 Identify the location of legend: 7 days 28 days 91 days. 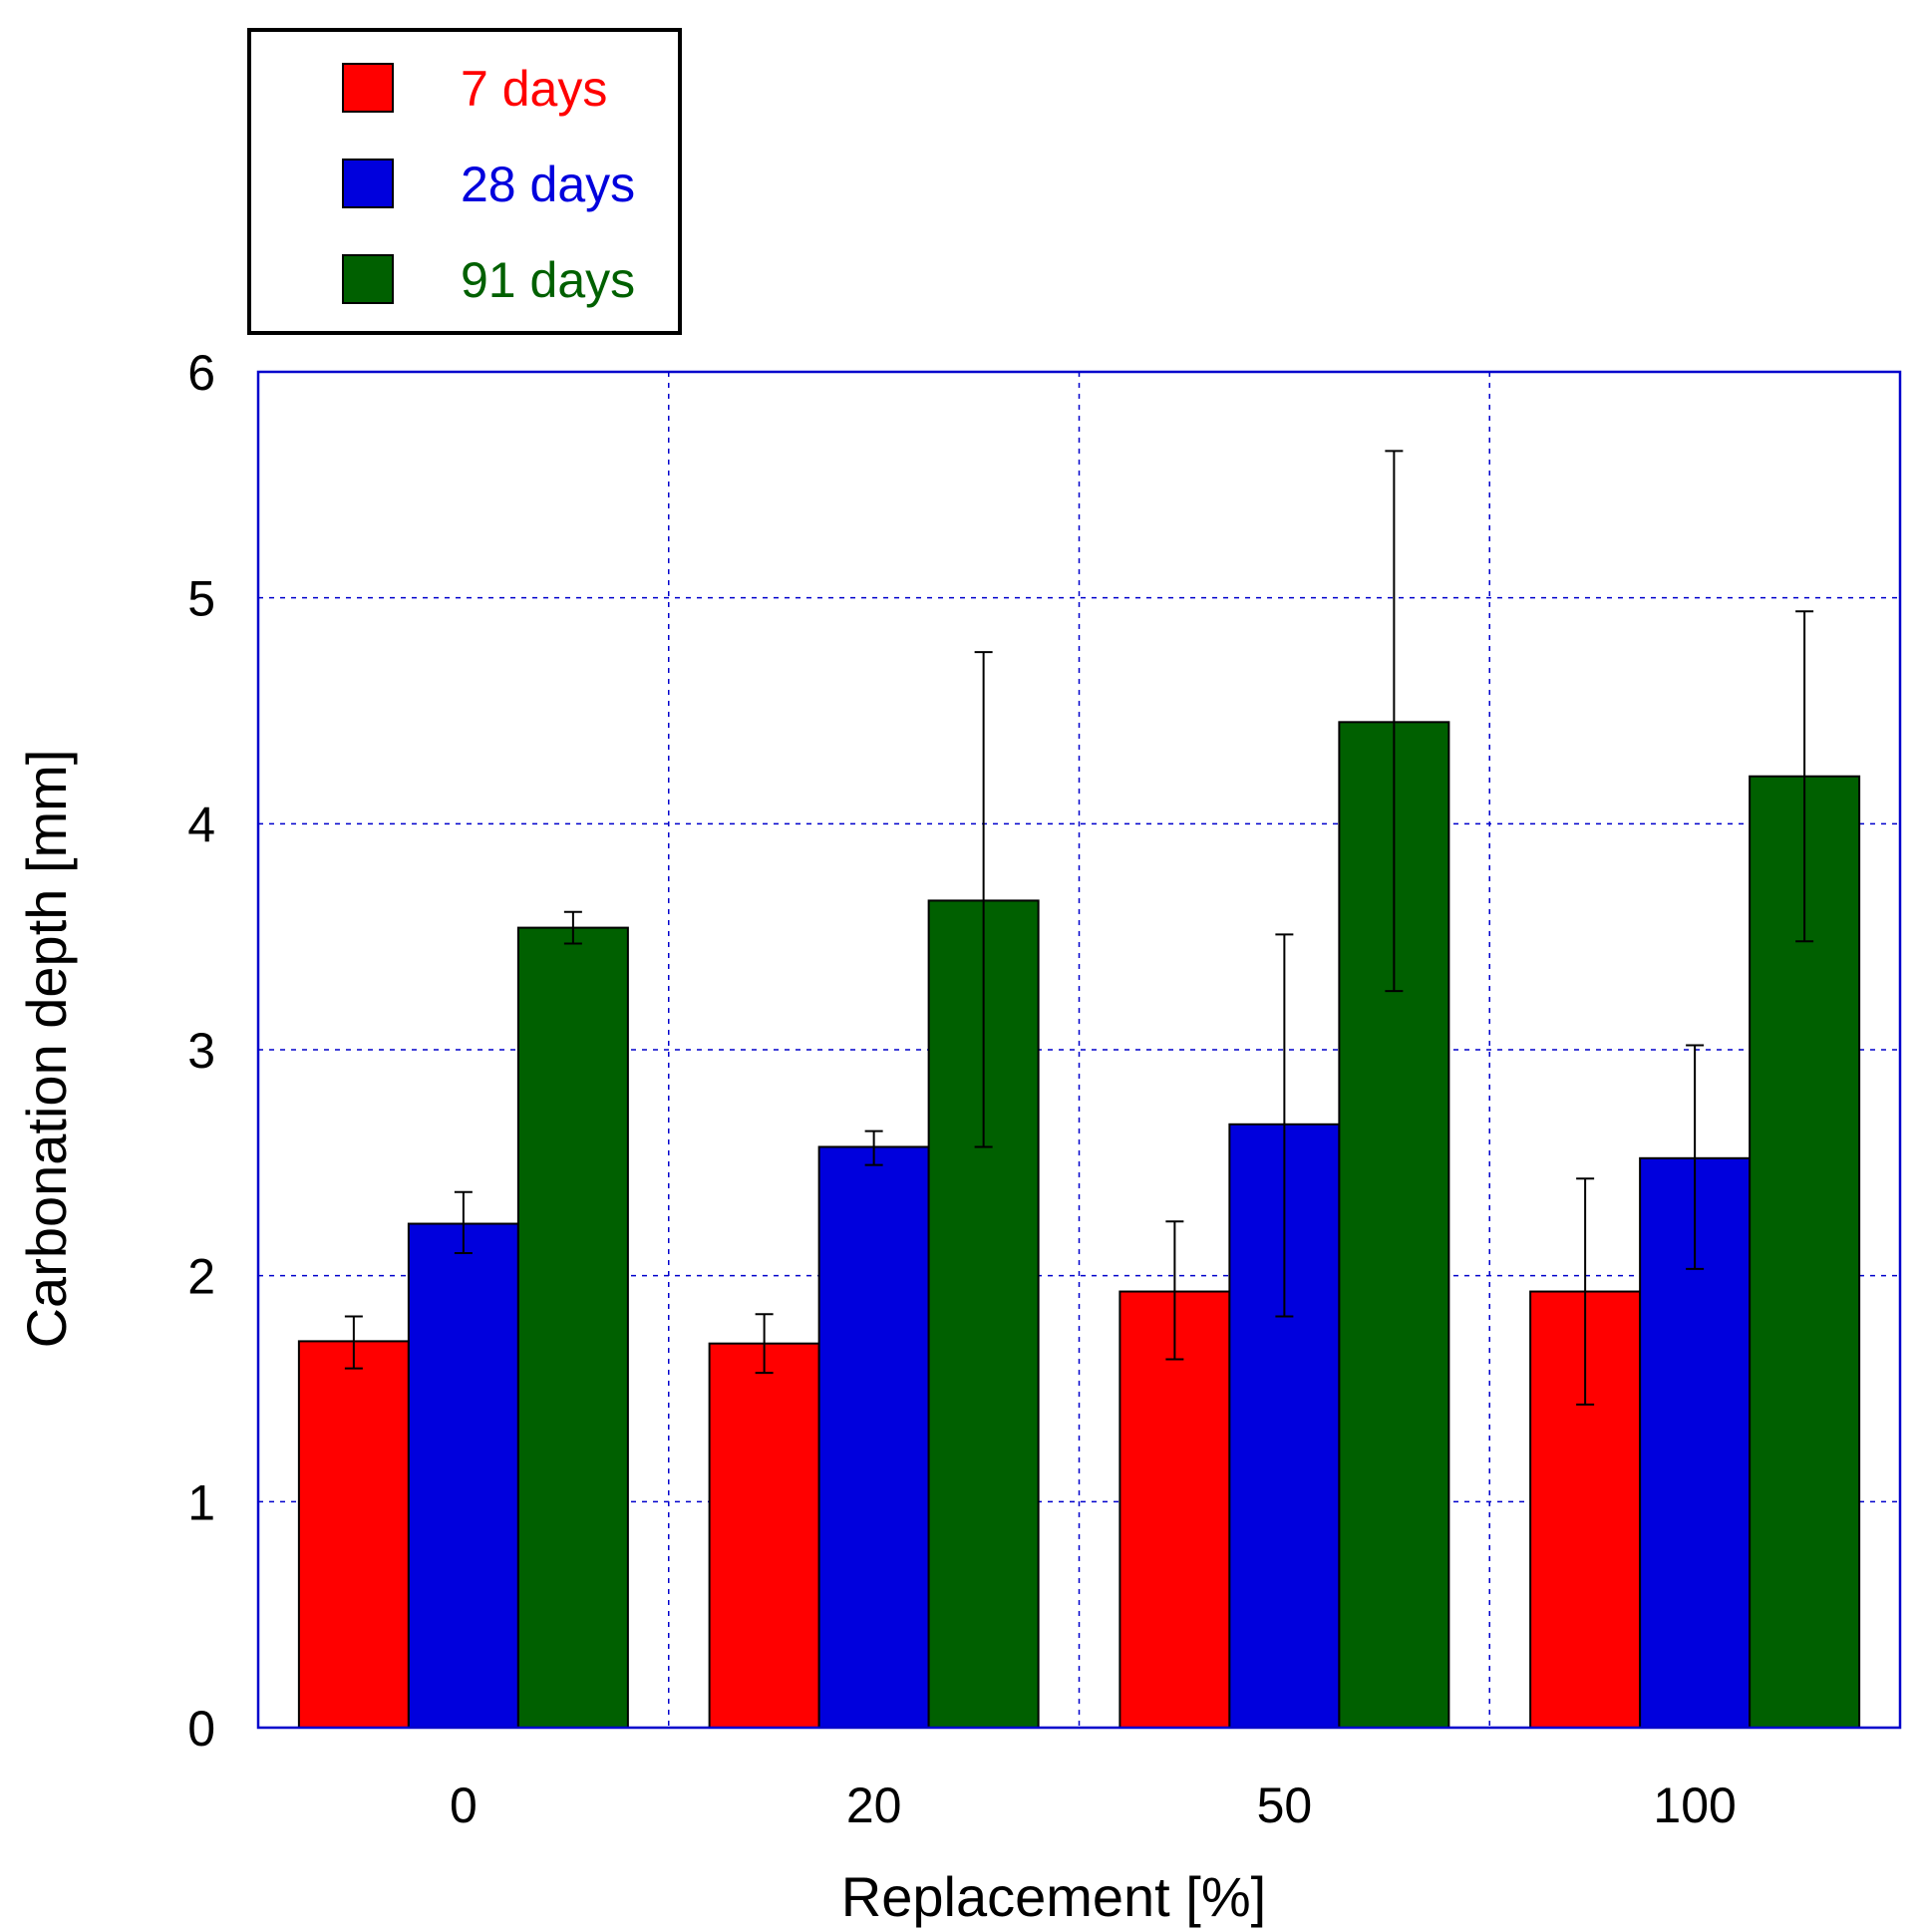
(465, 181).